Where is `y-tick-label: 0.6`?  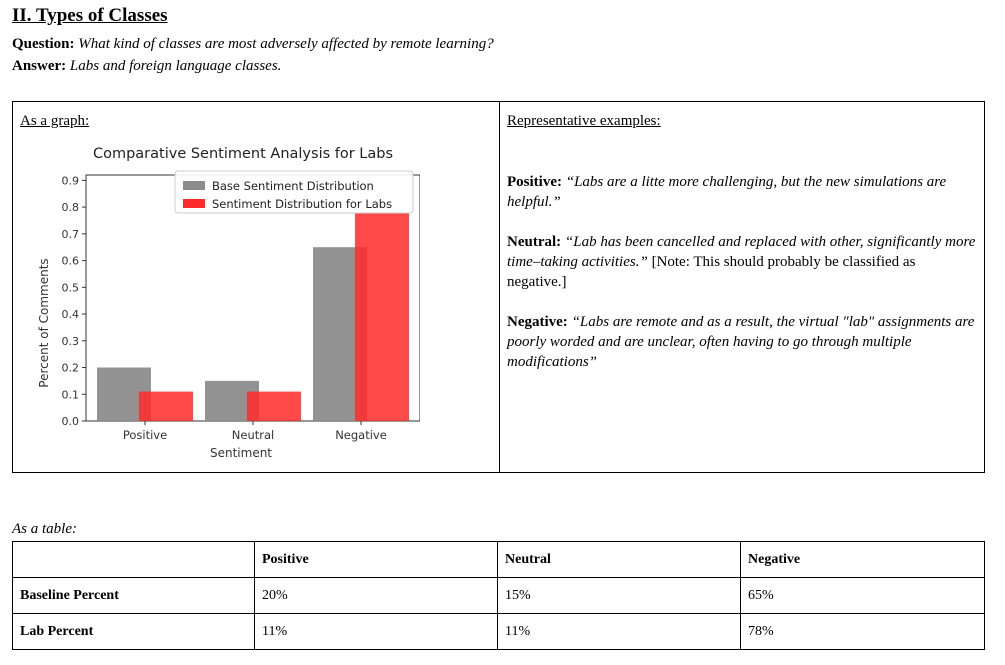 y-tick-label: 0.6 is located at coordinates (71, 261).